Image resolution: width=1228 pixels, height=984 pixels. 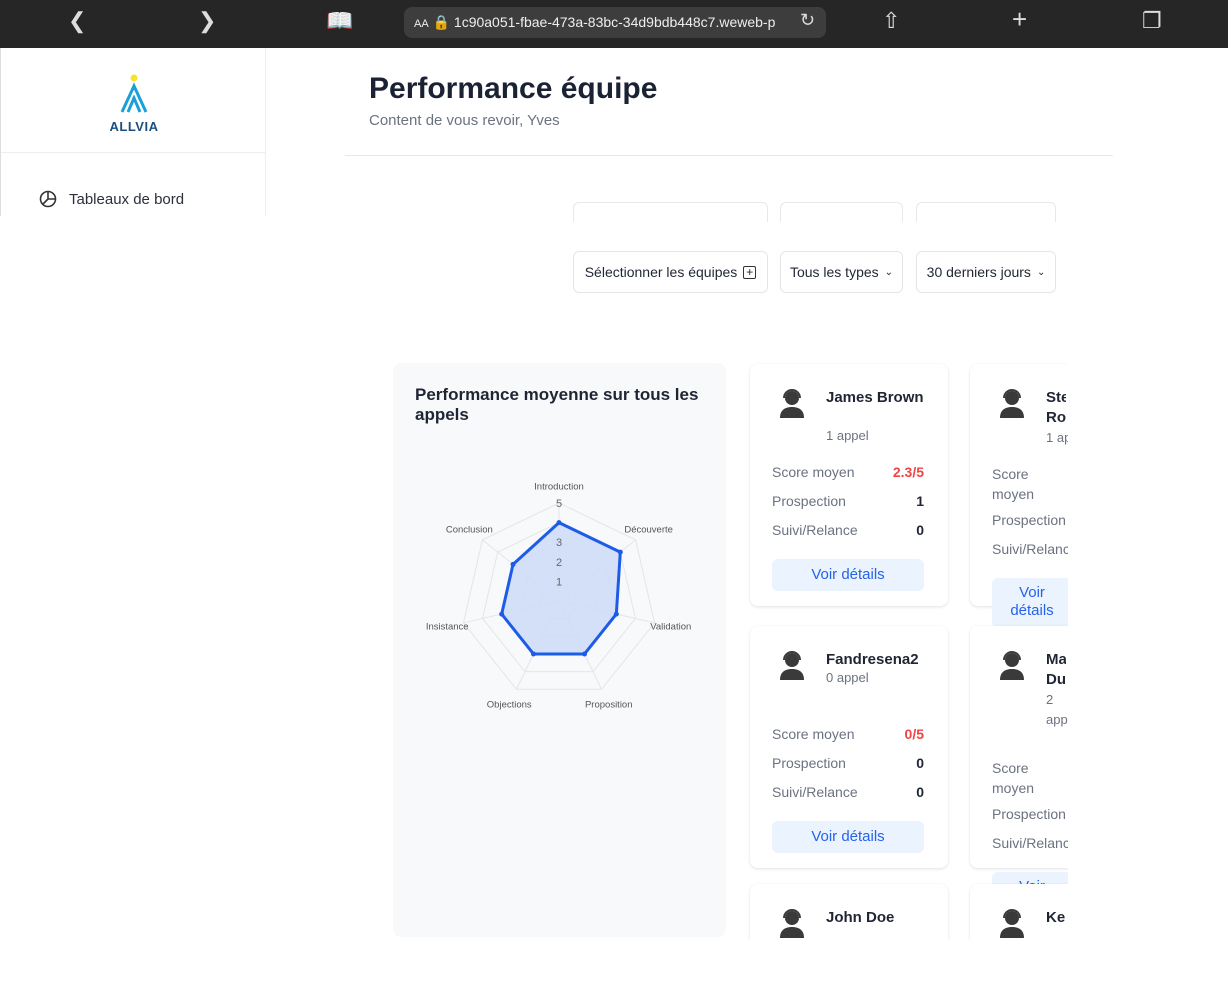 I want to click on logo-icon, so click(x=134, y=93).